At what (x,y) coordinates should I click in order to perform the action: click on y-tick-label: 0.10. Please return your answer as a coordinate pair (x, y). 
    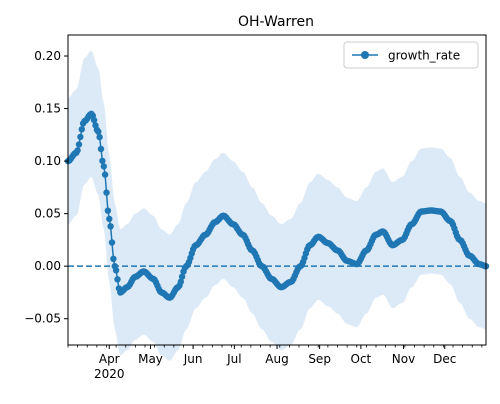
    Looking at the image, I should click on (47, 161).